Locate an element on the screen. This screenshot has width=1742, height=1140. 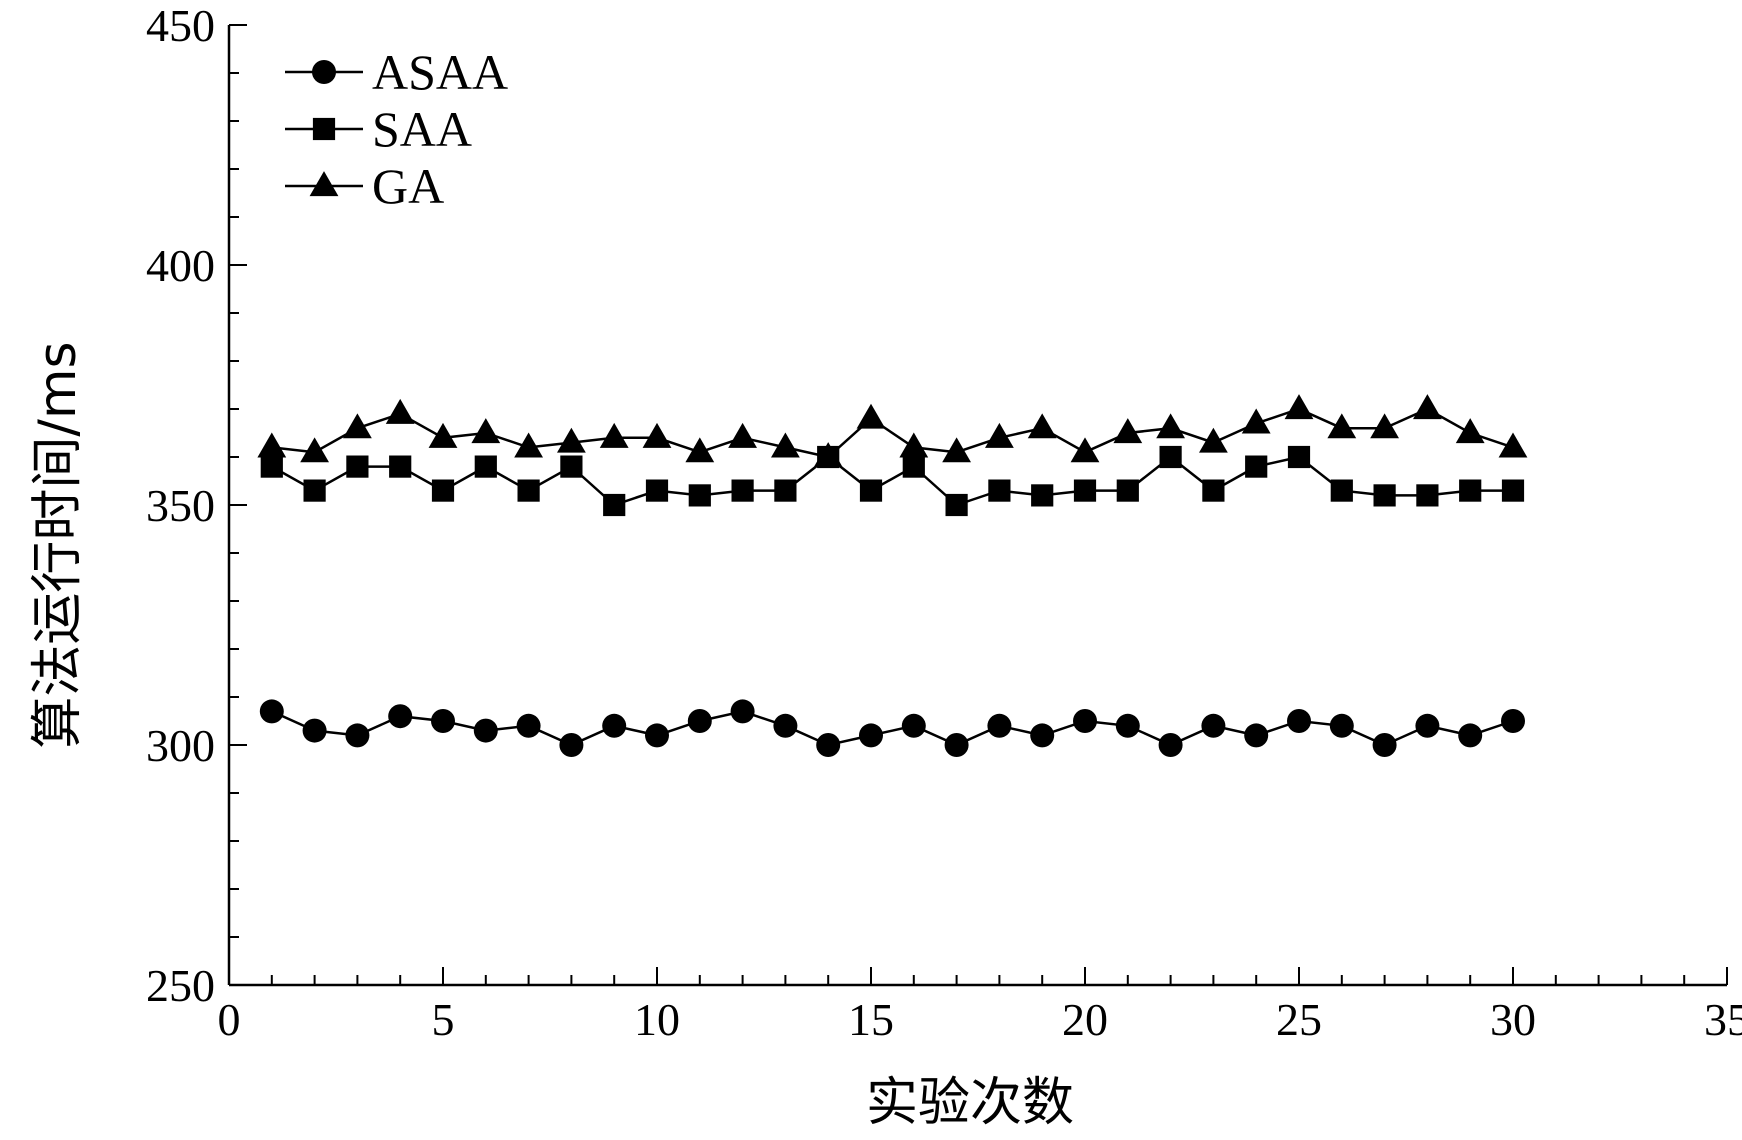
legend-marker-saa is located at coordinates (324, 129).